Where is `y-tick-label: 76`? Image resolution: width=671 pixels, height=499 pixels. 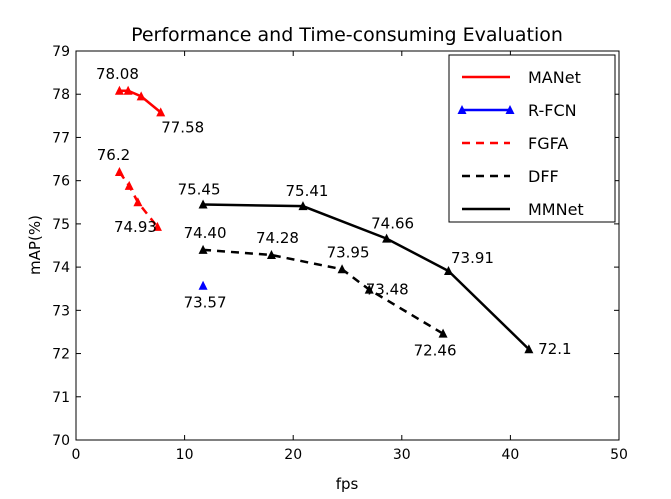 y-tick-label: 76 is located at coordinates (61, 182).